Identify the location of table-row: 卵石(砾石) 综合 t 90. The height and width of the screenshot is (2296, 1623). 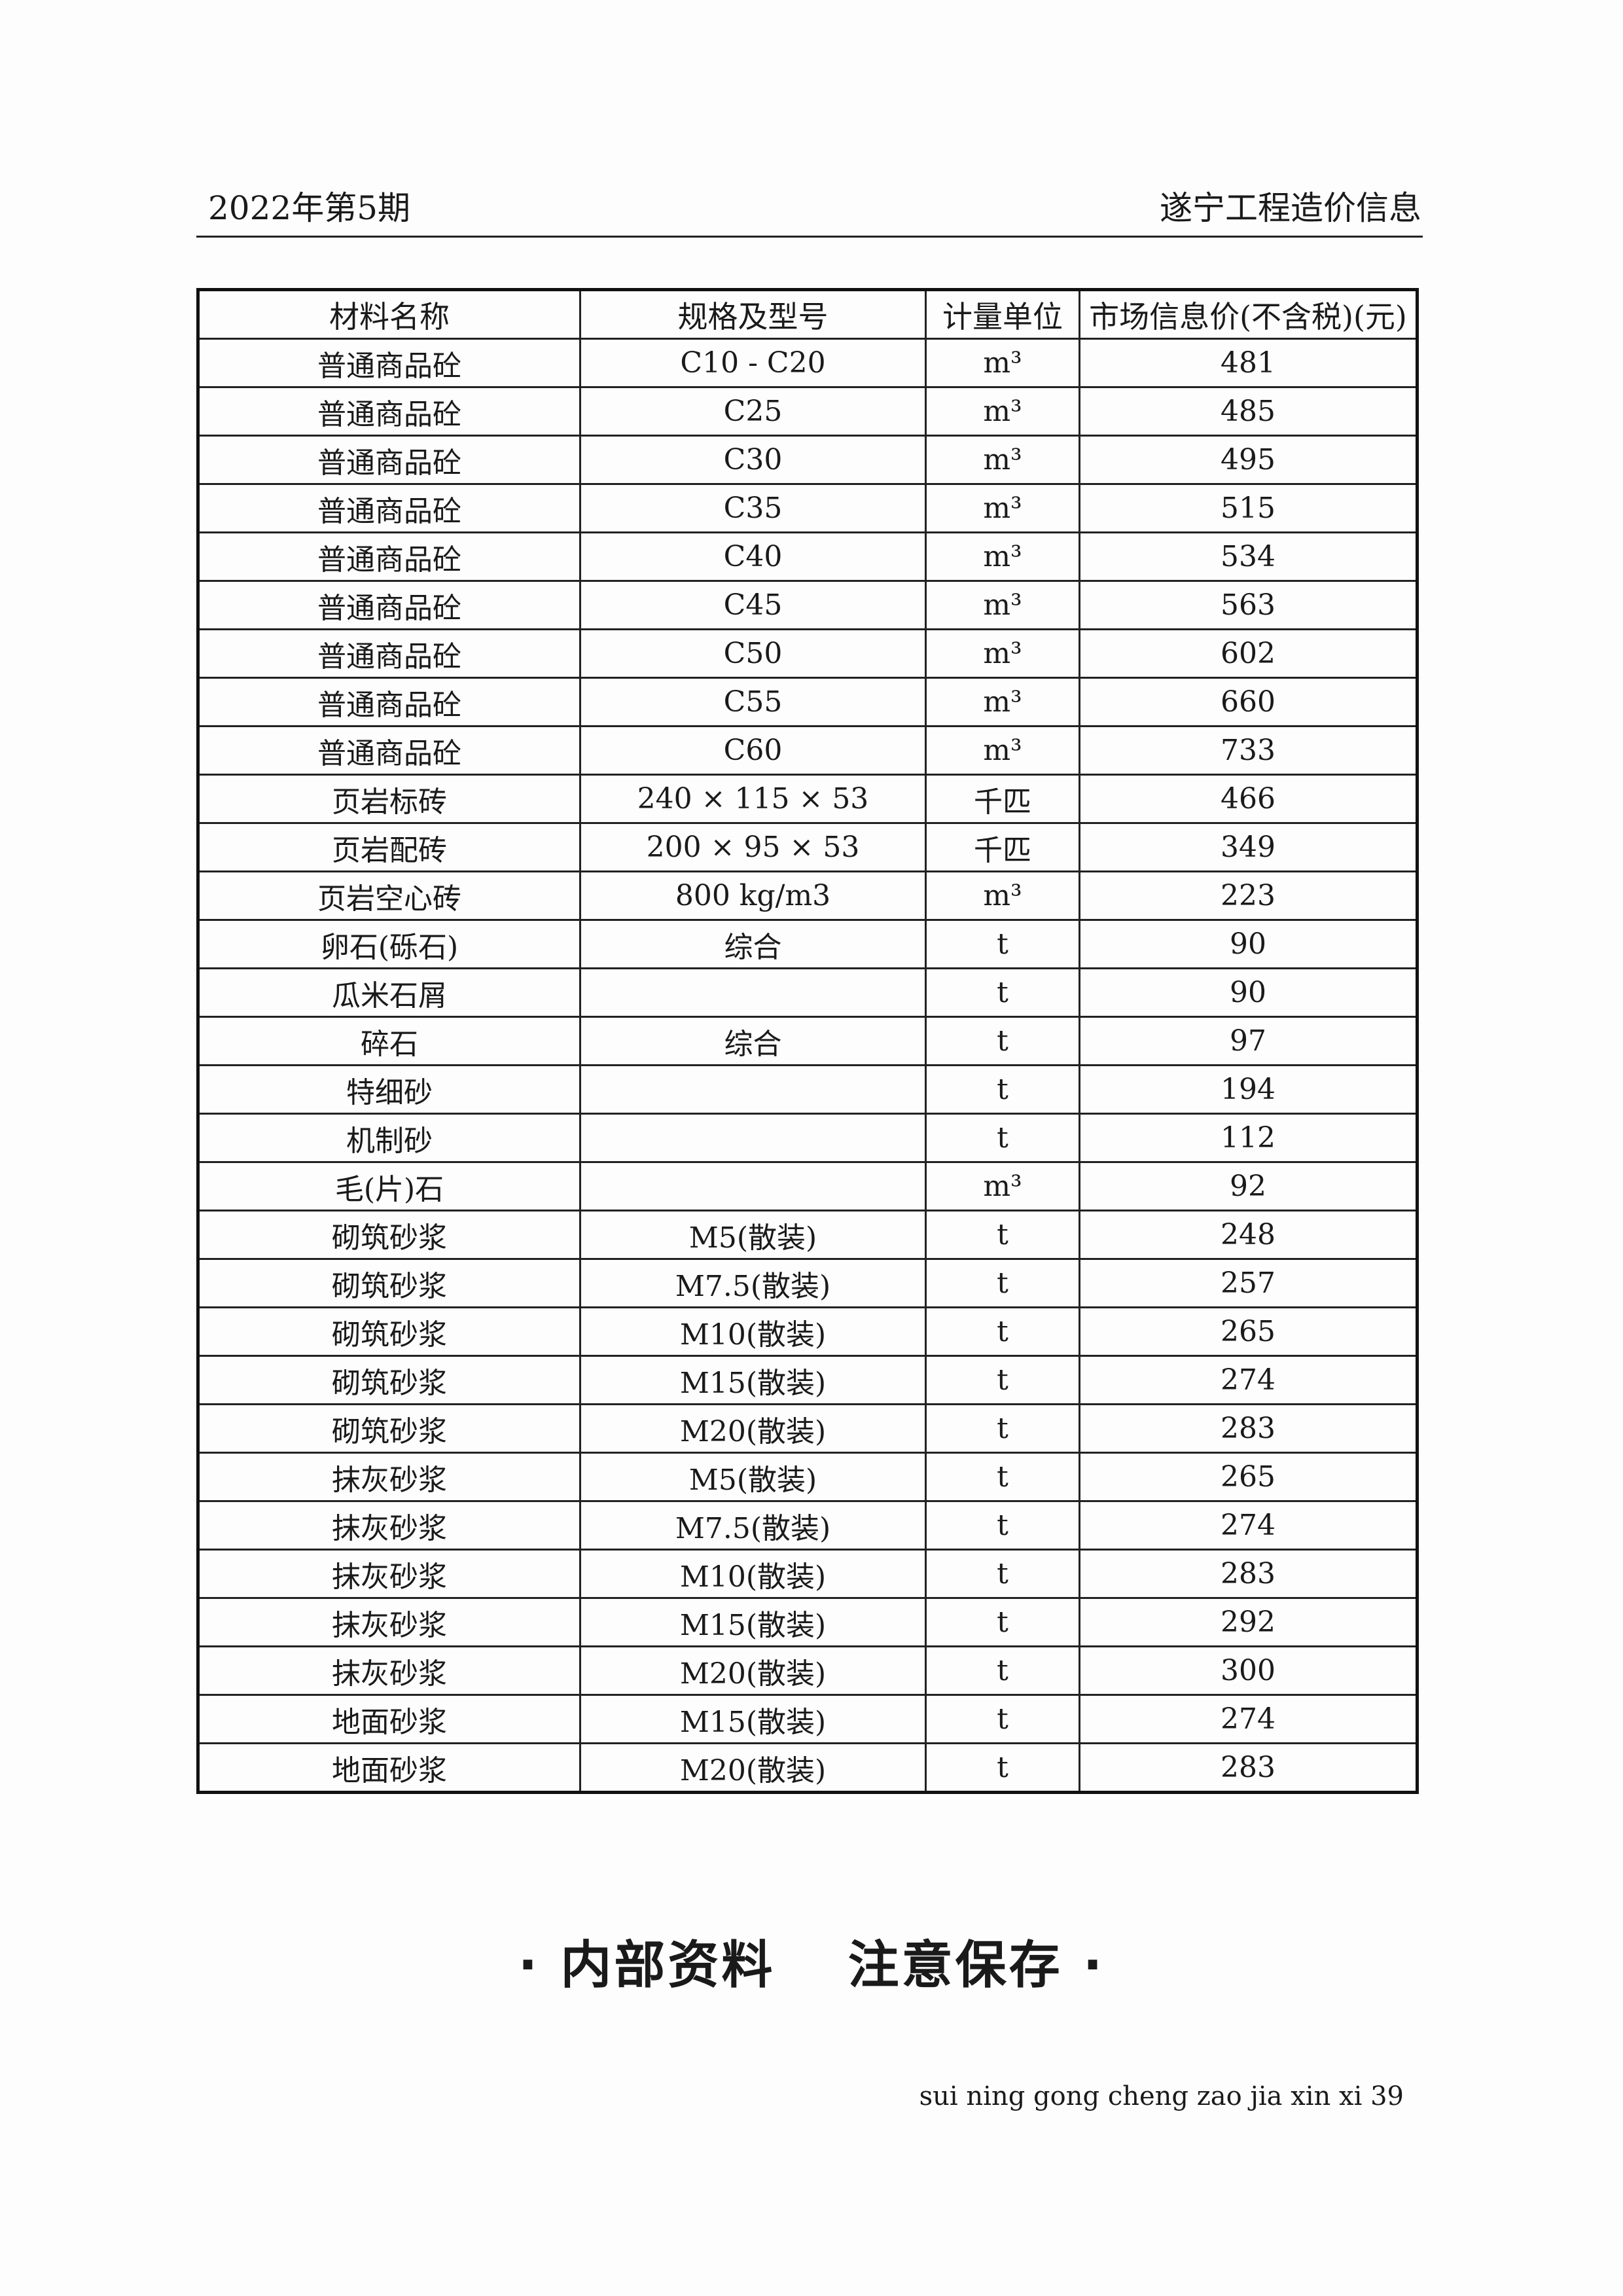
(808, 944).